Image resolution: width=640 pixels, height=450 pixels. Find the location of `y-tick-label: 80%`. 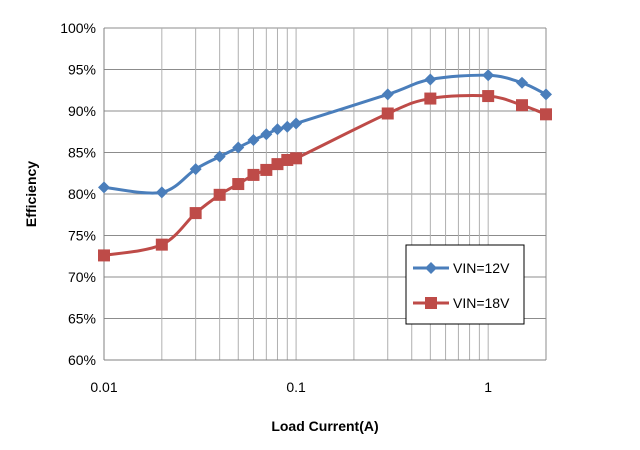

y-tick-label: 80% is located at coordinates (82, 194).